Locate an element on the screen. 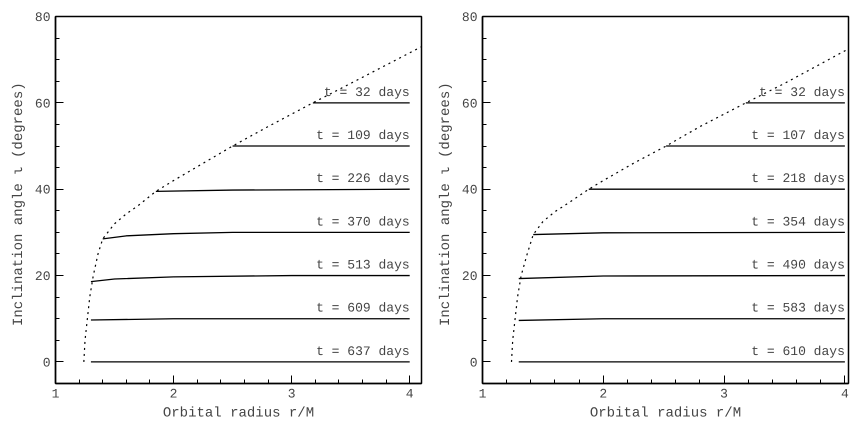 The image size is (855, 424). series-label: t = 609 days is located at coordinates (363, 308).